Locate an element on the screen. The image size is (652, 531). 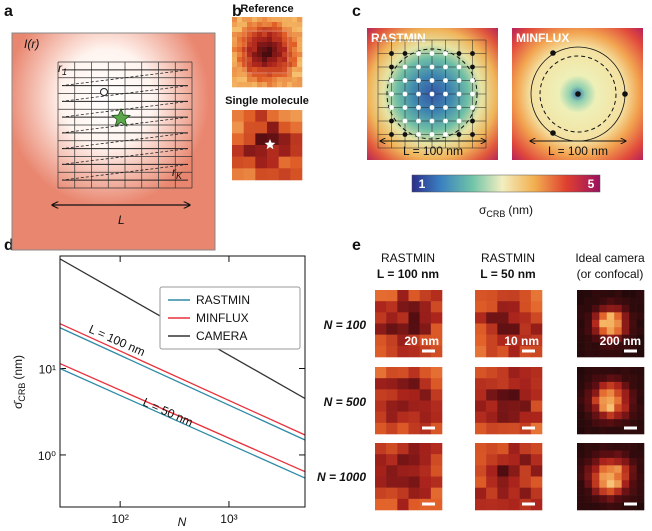
colorbar-label: σCRB (nm) is located at coordinates (506, 211).